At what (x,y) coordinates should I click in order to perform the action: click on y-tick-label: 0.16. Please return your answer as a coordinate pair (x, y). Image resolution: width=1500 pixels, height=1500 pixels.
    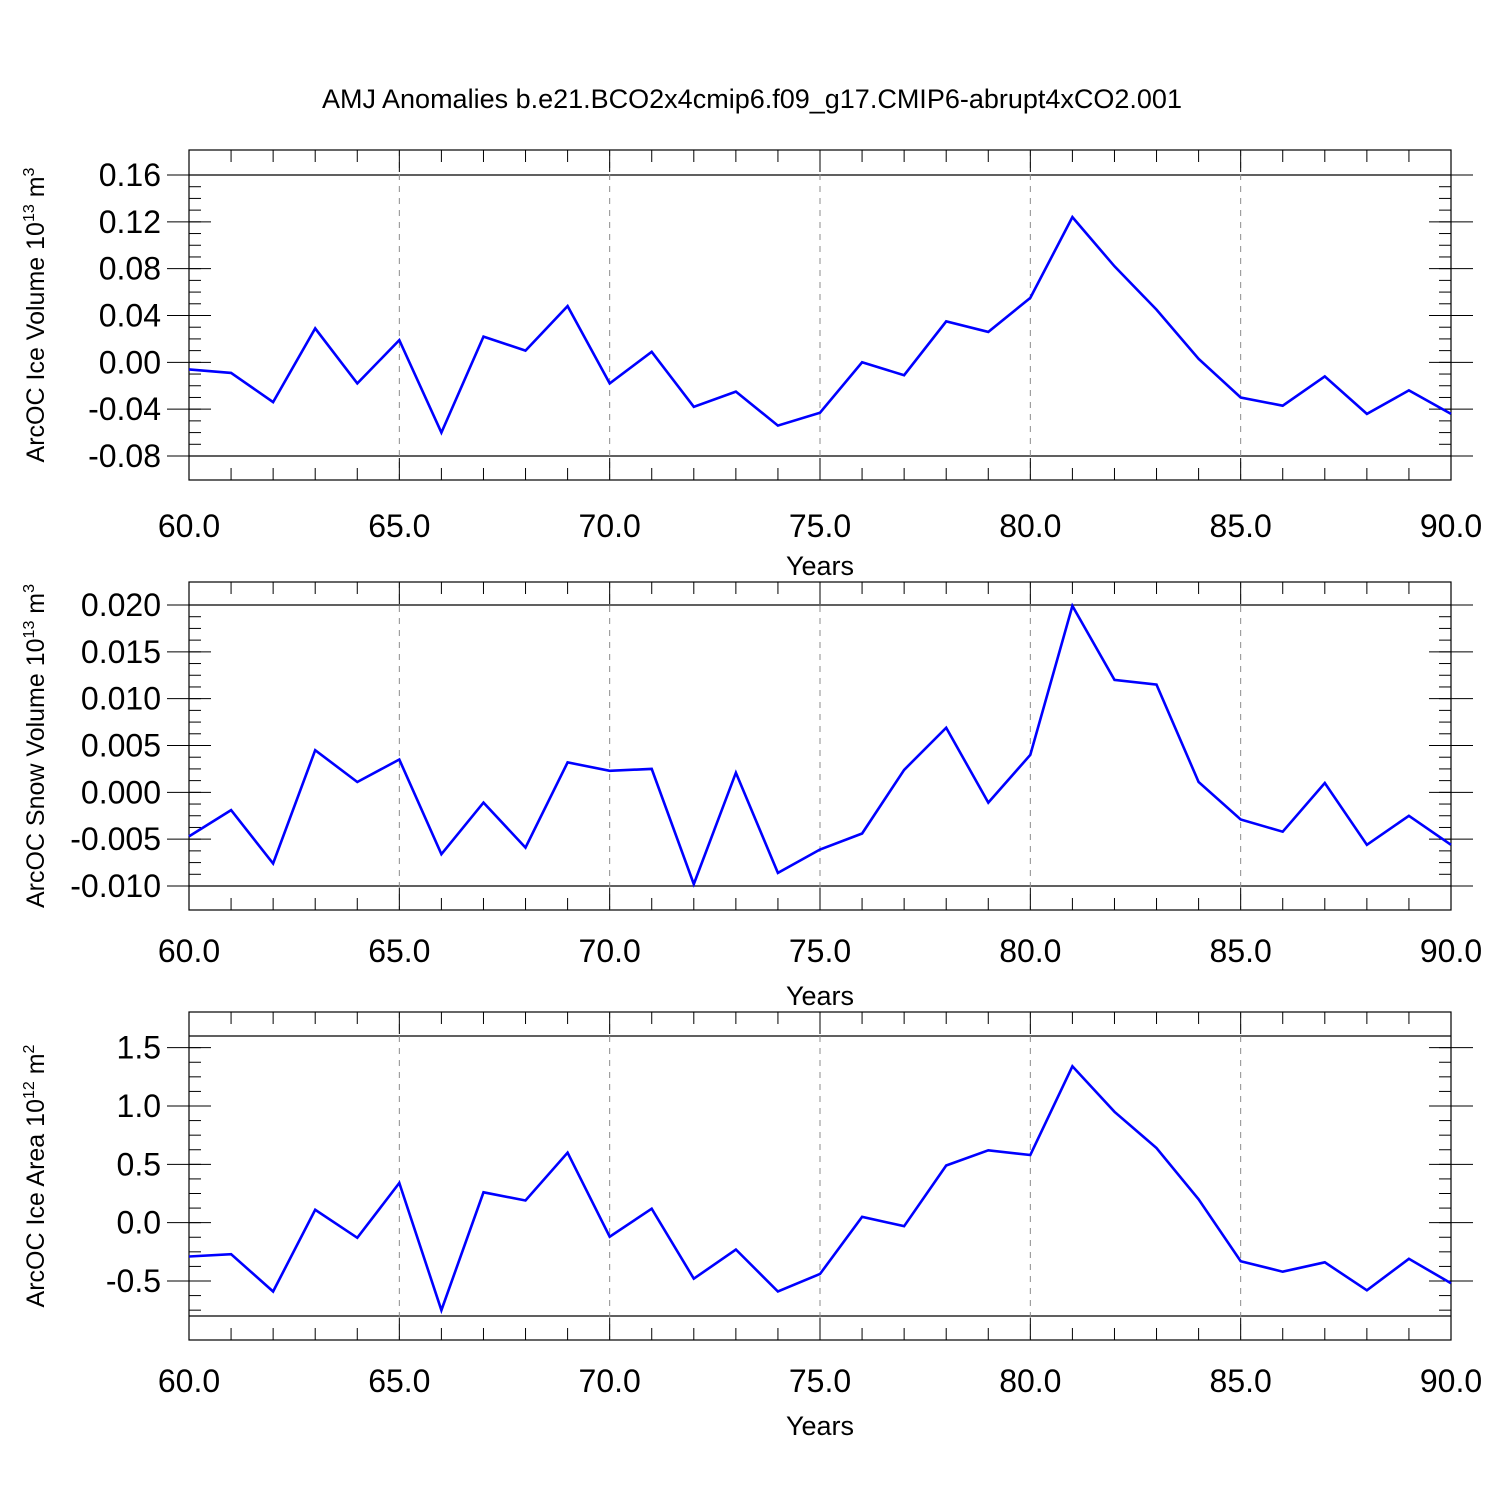
    Looking at the image, I should click on (130, 175).